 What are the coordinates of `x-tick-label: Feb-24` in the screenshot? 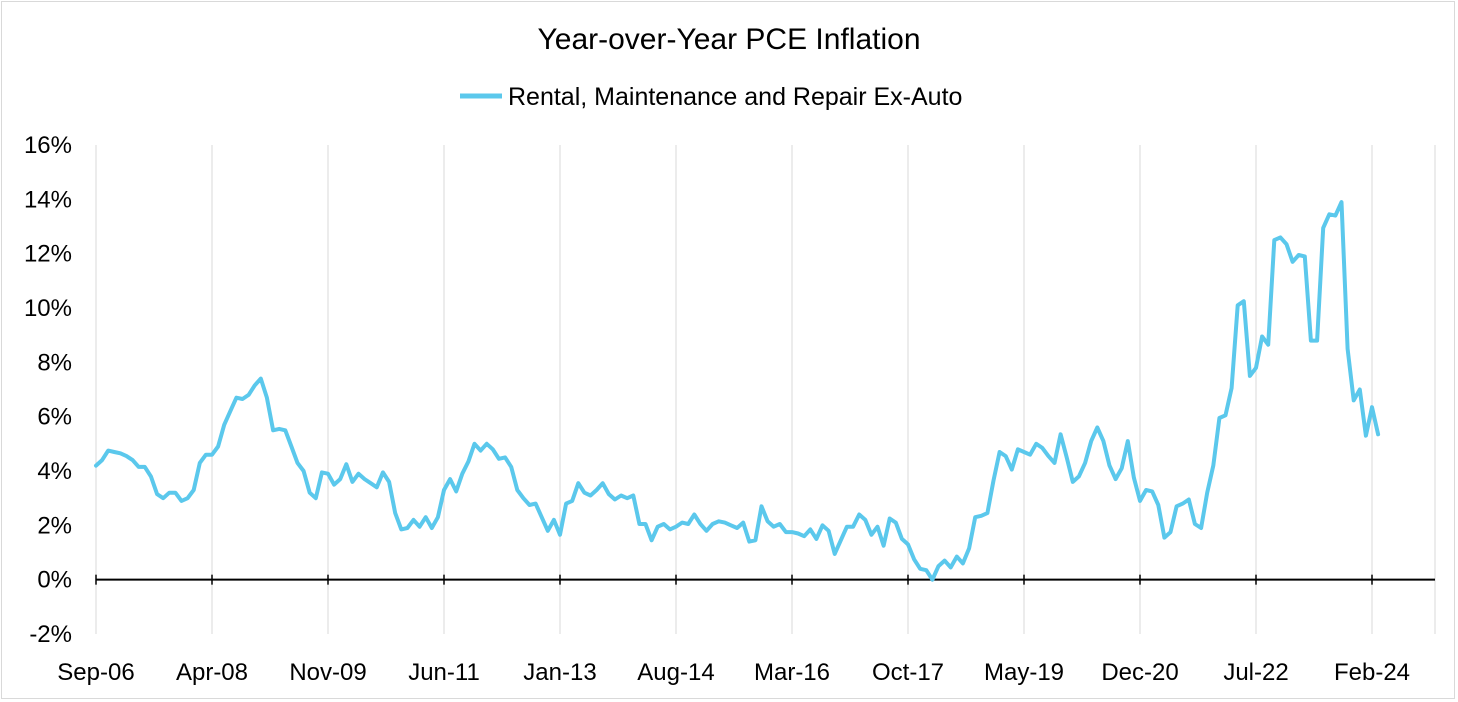 It's located at (1372, 672).